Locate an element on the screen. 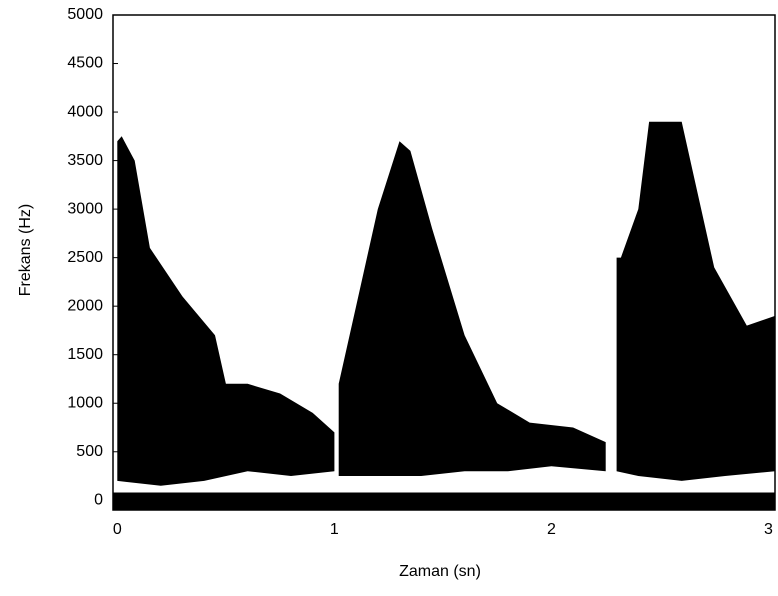  y-tick-label: 4000 is located at coordinates (85, 111).